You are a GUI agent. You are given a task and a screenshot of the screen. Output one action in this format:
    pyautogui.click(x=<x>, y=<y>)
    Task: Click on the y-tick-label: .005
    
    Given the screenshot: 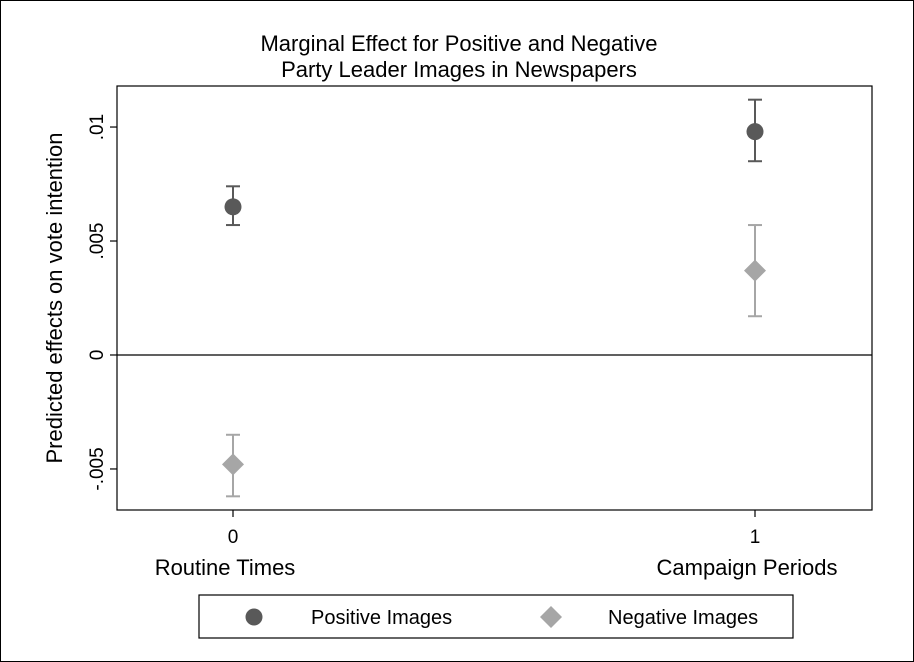 What is the action you would take?
    pyautogui.click(x=97, y=241)
    